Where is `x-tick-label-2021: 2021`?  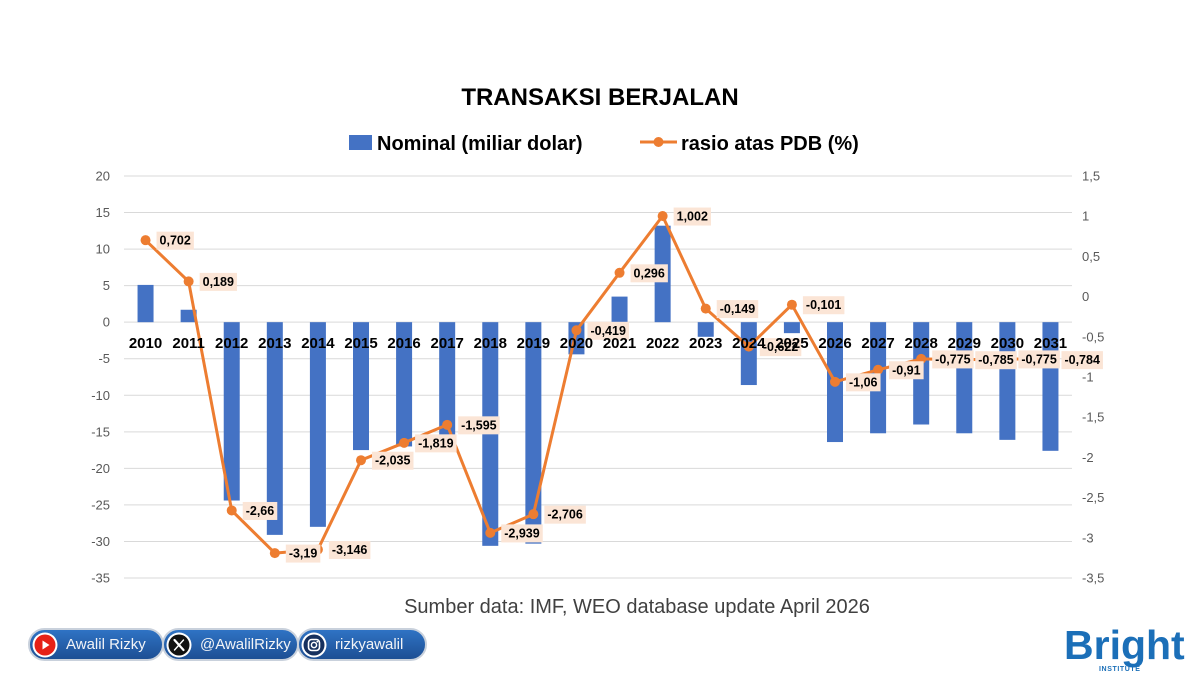
x-tick-label-2021: 2021 is located at coordinates (619, 343).